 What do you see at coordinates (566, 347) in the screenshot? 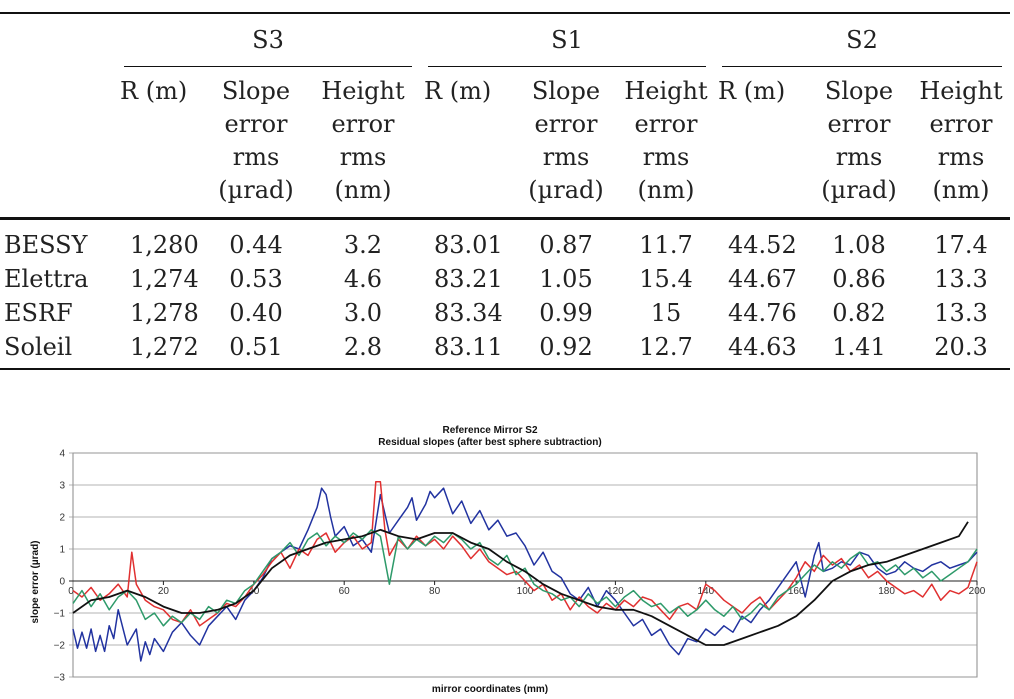
I see `table-cell: 0.92` at bounding box center [566, 347].